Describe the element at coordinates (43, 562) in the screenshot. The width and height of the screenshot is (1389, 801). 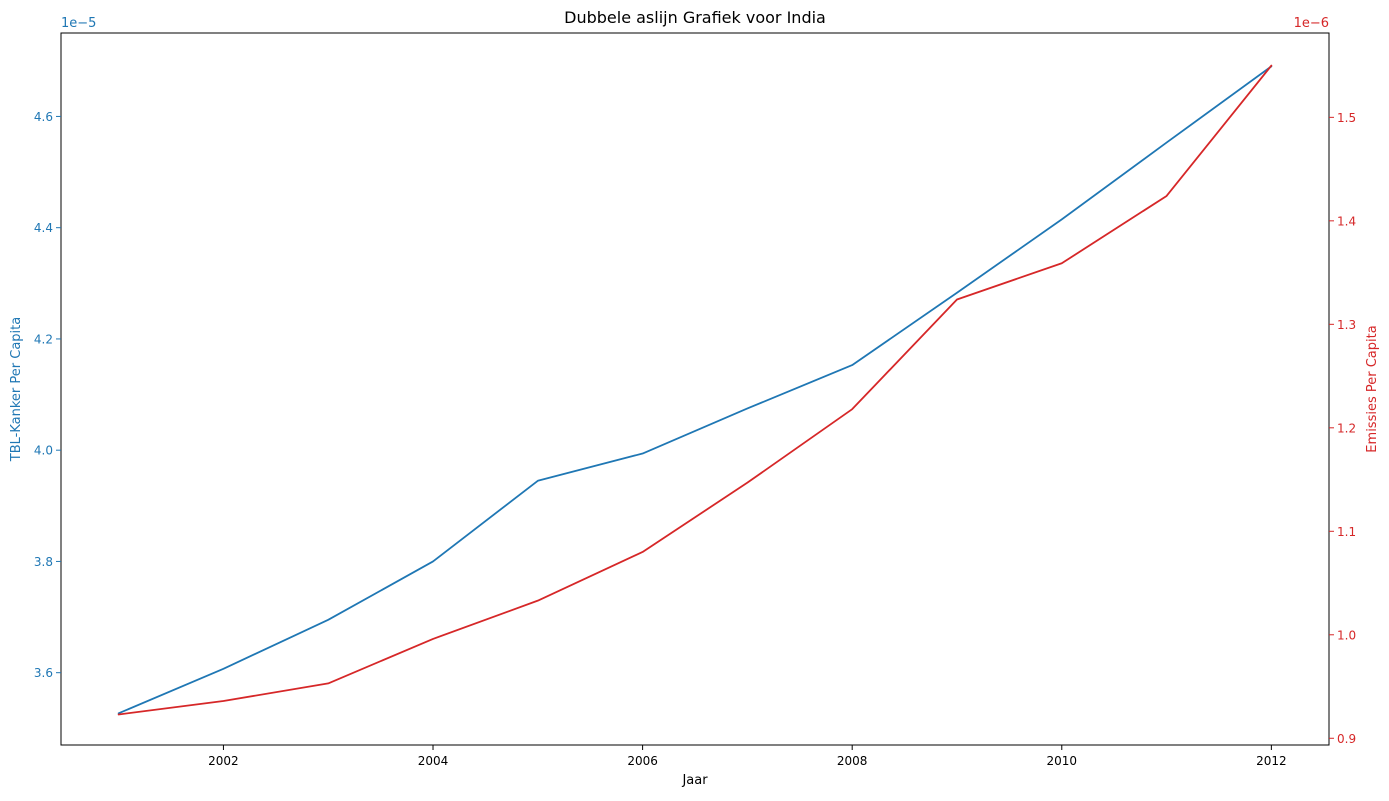
I see `left-tick-label-3.8: 3.8` at that location.